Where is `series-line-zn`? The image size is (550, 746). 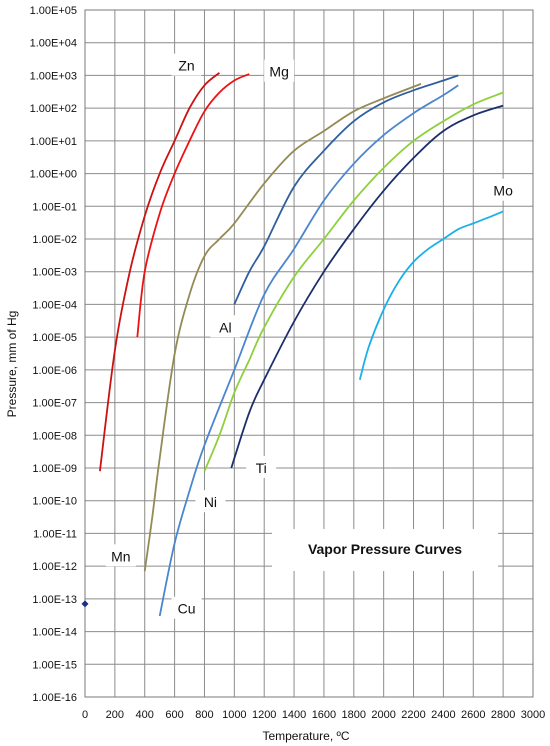 series-line-zn is located at coordinates (159, 272).